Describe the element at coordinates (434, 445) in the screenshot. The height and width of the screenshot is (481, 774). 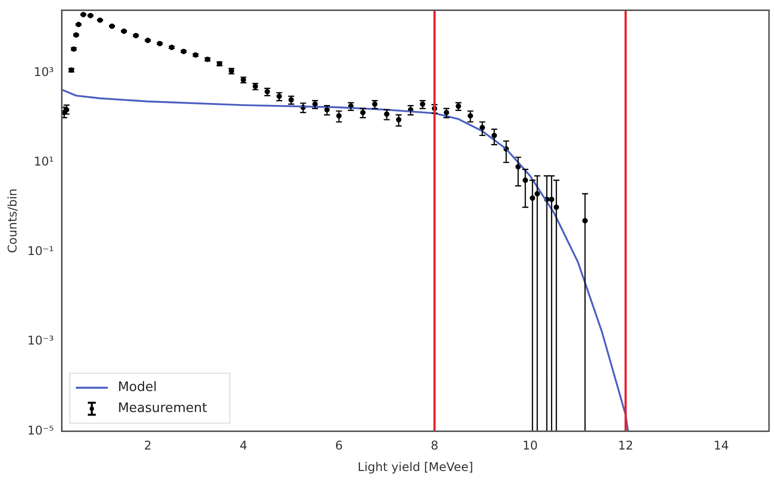
I see `x-tick-label: 8` at that location.